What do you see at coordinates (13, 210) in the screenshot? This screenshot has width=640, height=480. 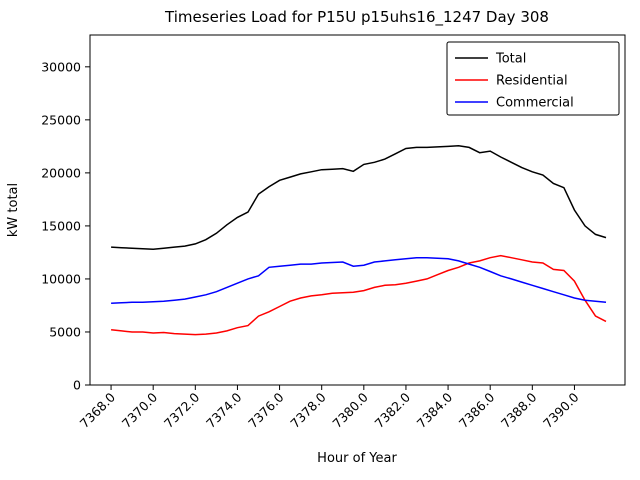 I see `y-axis-label: kW total` at bounding box center [13, 210].